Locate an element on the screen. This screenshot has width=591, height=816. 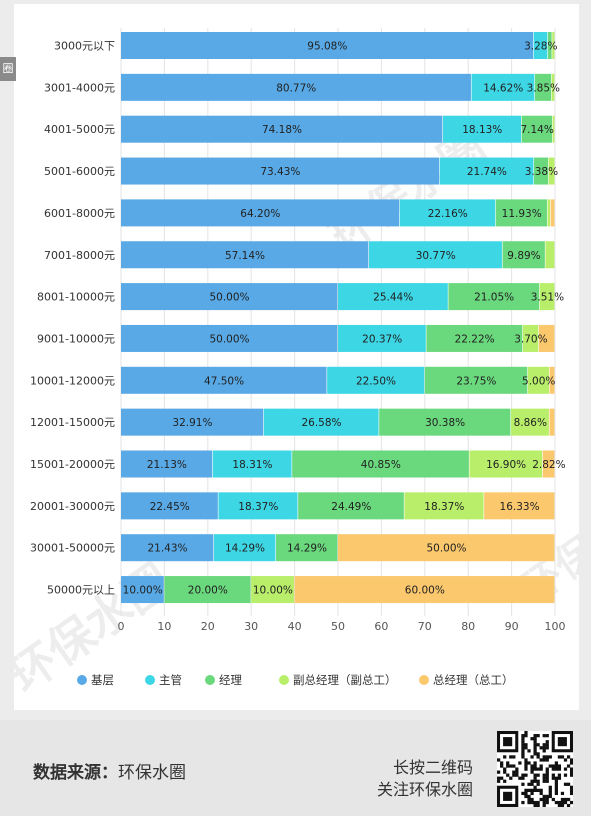
data-label: 7.14% is located at coordinates (536, 130).